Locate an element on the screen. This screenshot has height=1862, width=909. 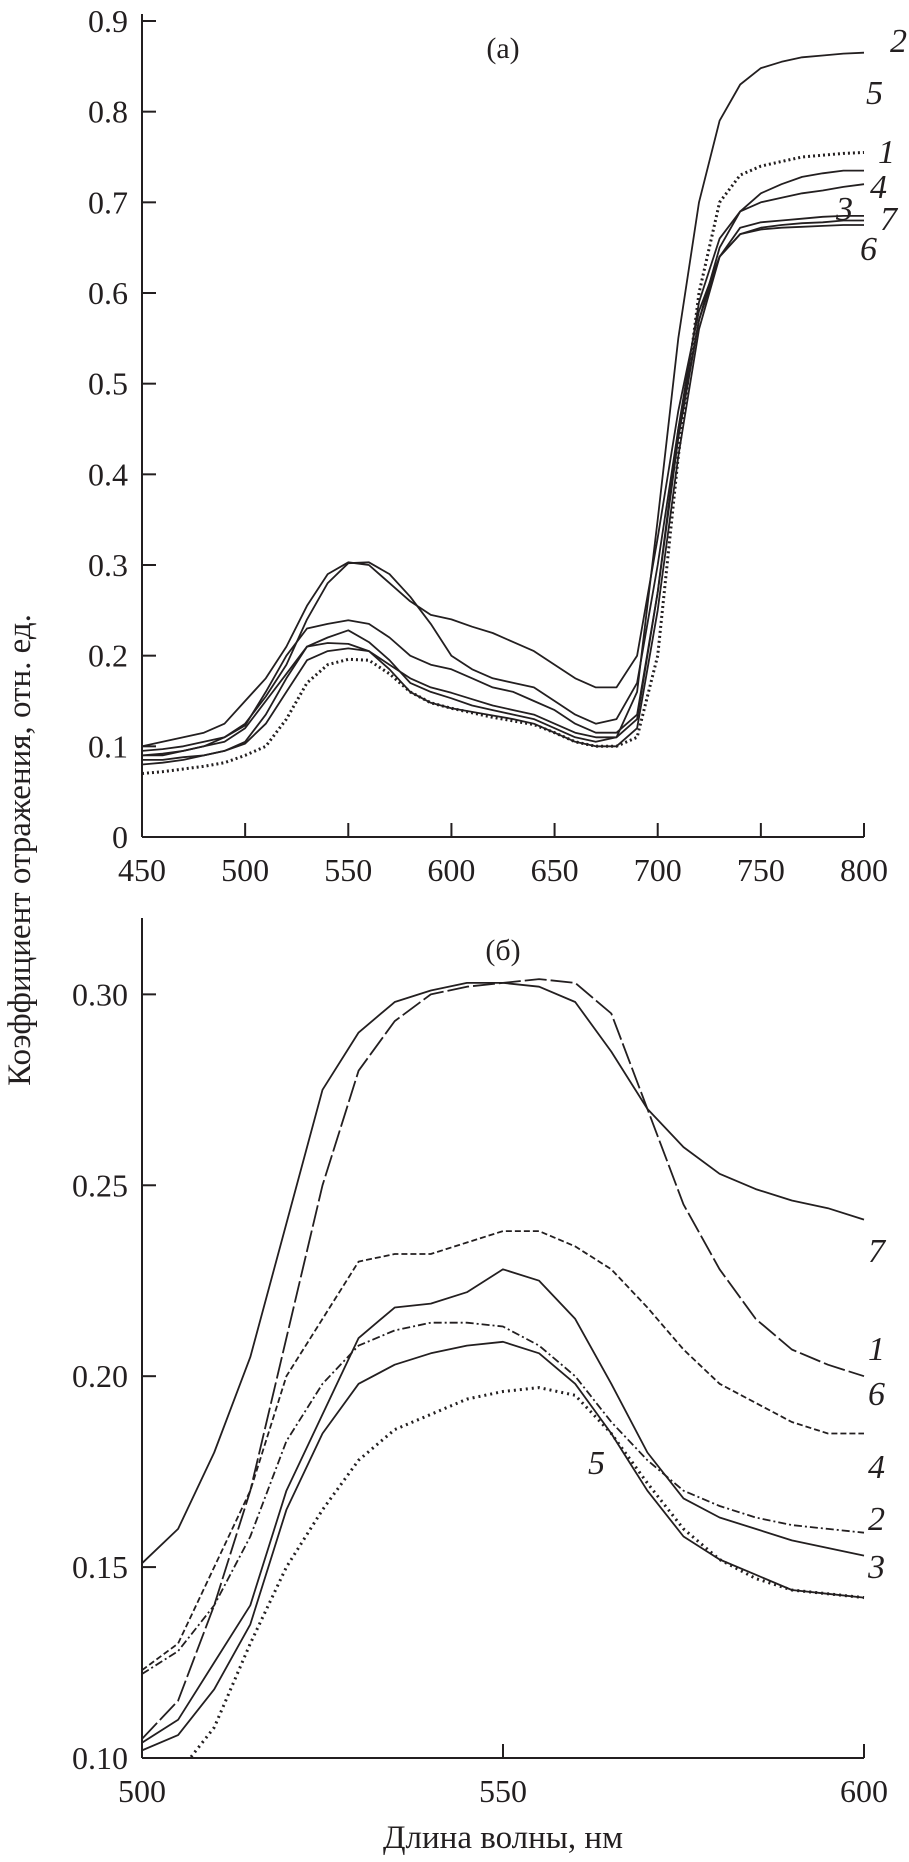
y-axis-label: Коэффициент отражения, отн. ед. is located at coordinates (20, 850).